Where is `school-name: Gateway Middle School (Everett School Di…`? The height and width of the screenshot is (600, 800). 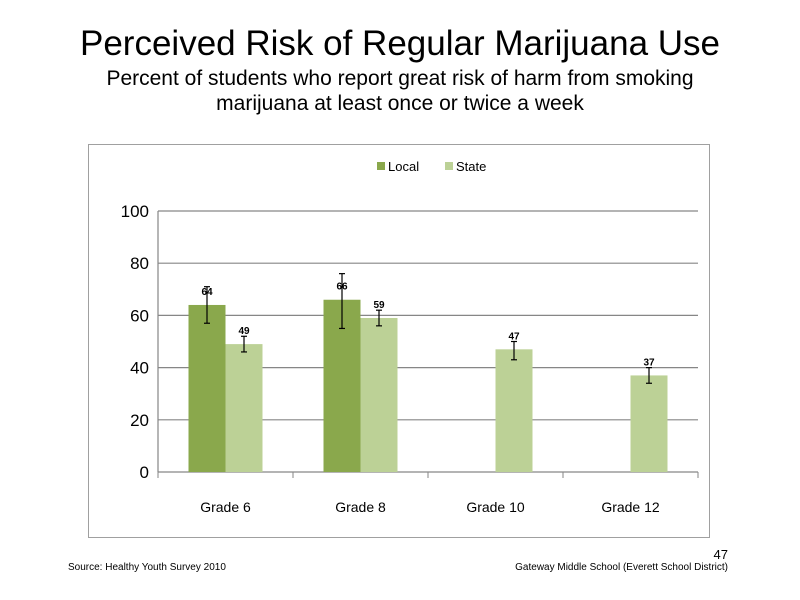
school-name: Gateway Middle School (Everett School Di… is located at coordinates (621, 567).